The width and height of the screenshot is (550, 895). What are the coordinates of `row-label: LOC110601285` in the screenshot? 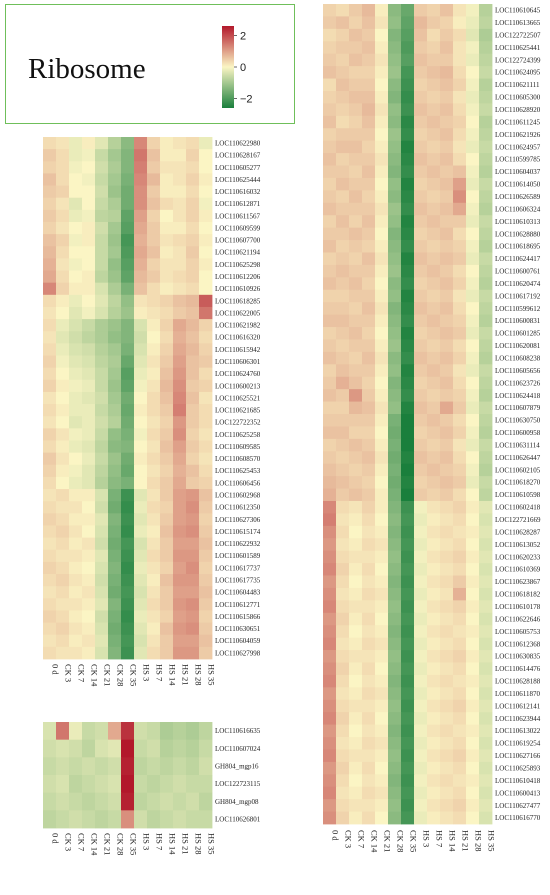 It's located at (518, 334).